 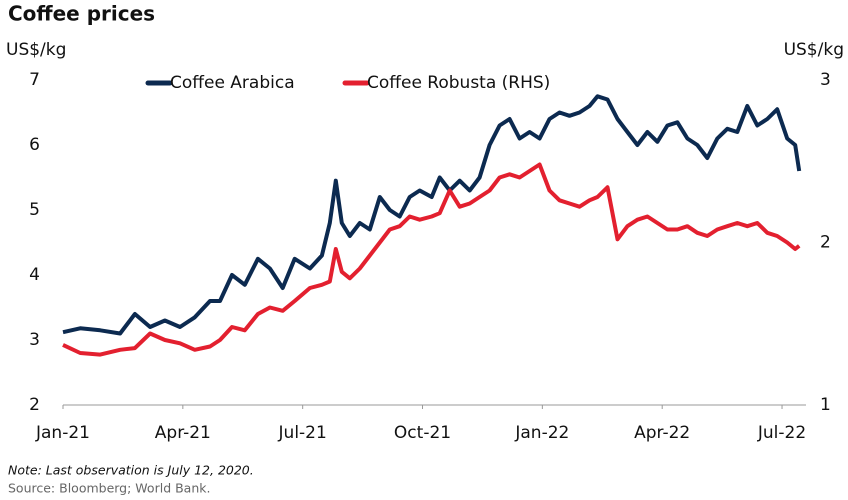 What do you see at coordinates (232, 83) in the screenshot?
I see `legend-label: Coffee Arabica` at bounding box center [232, 83].